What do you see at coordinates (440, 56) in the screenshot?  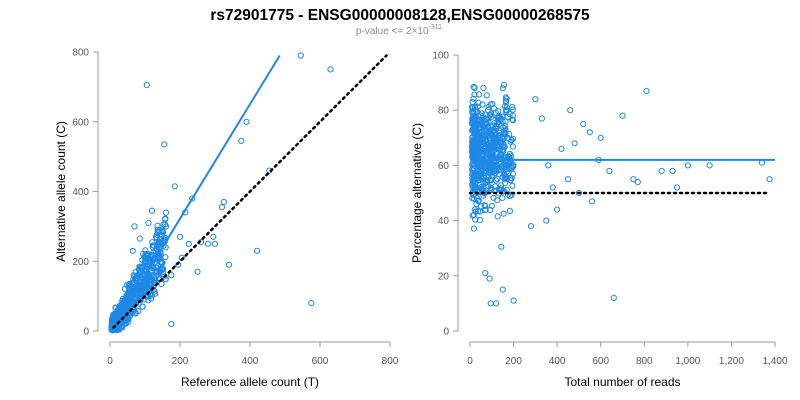 I see `y-tick-label: 100` at bounding box center [440, 56].